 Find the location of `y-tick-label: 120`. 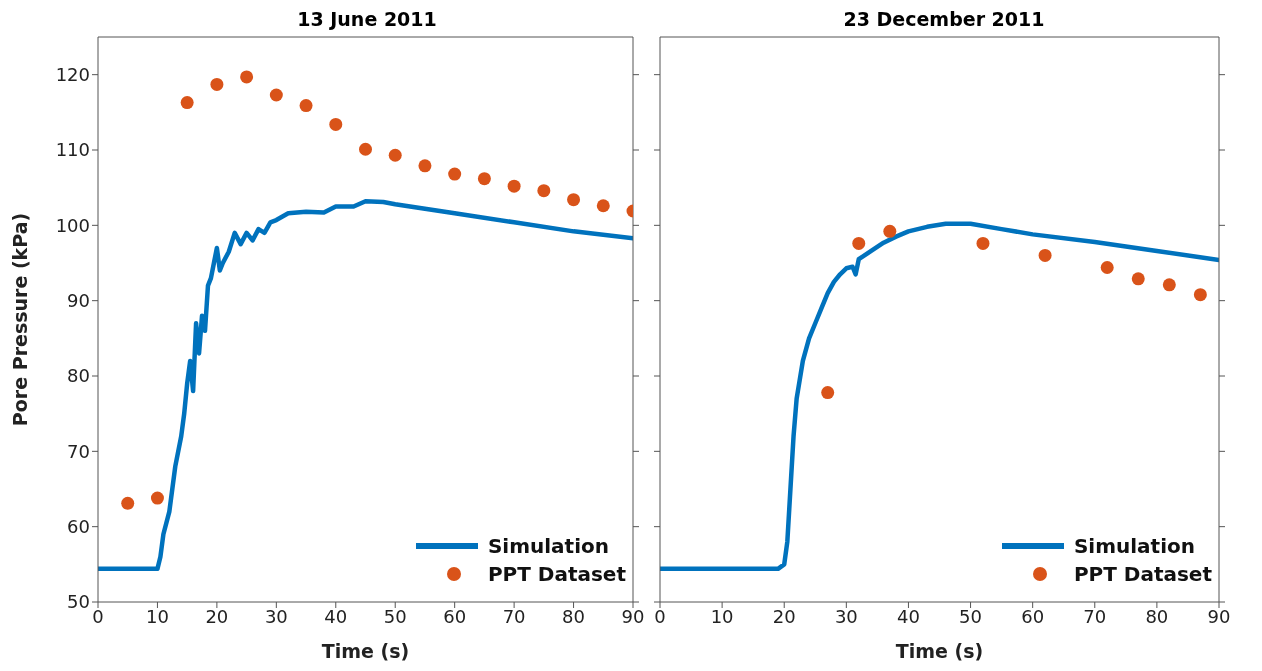

y-tick-label: 120 is located at coordinates (72, 75).